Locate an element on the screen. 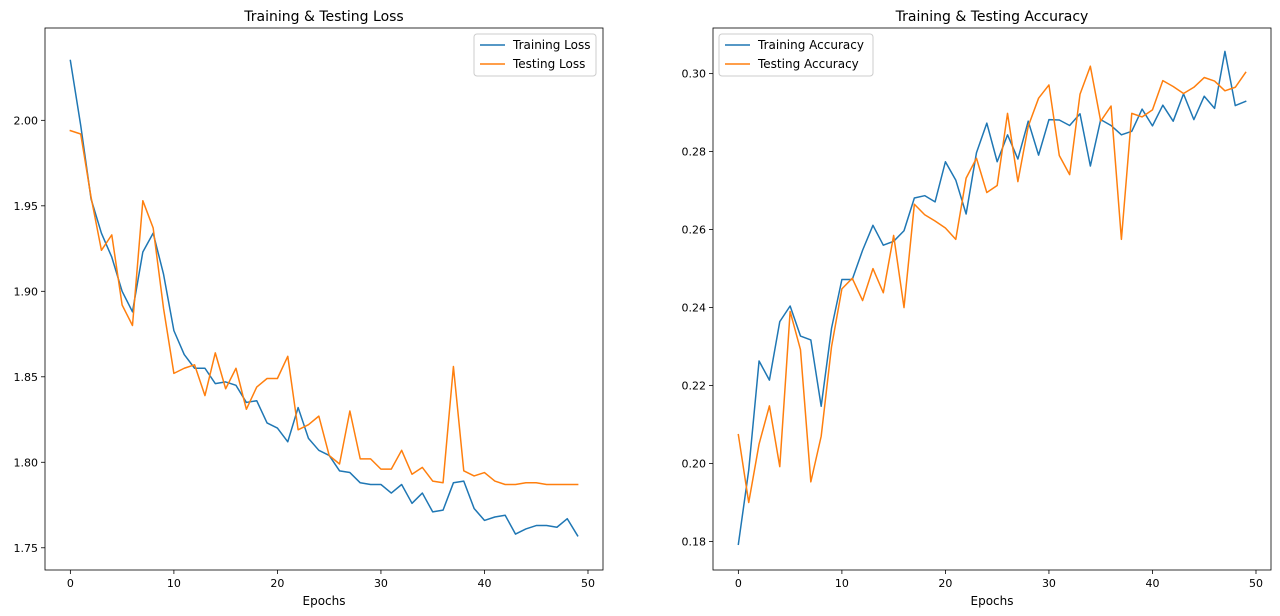 This screenshot has height=616, width=1280. legend-label-2: Testing Accuracy is located at coordinates (808, 64).